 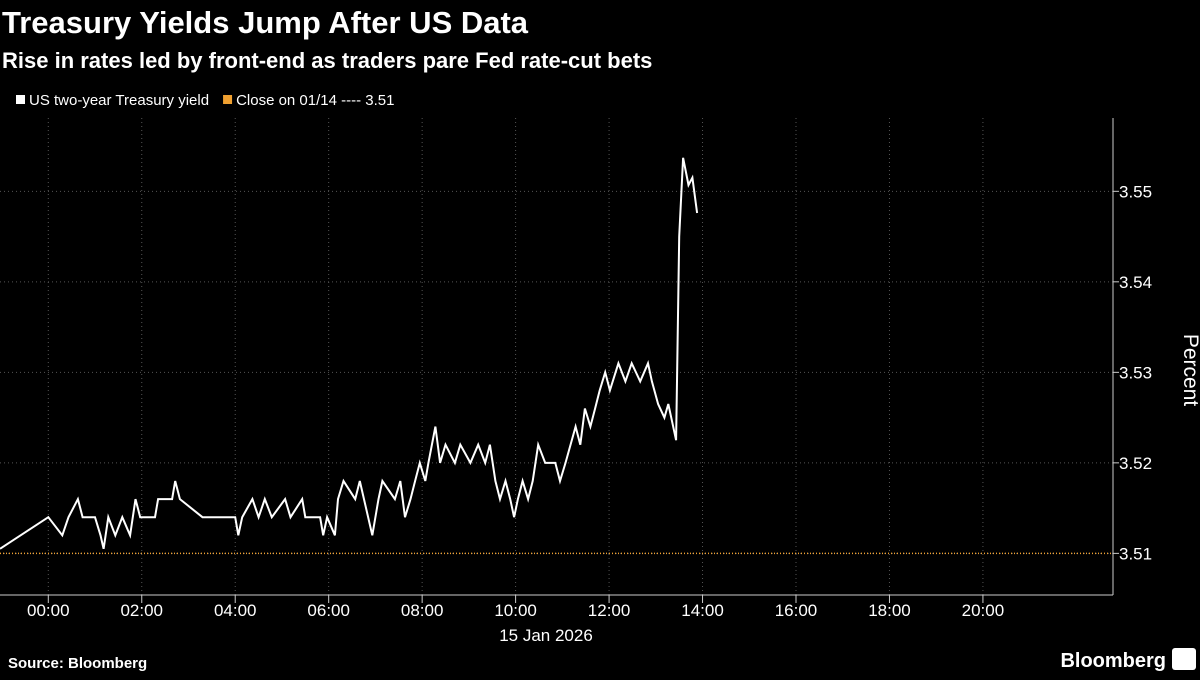 I want to click on x-tick-label: 12:00, so click(x=609, y=610).